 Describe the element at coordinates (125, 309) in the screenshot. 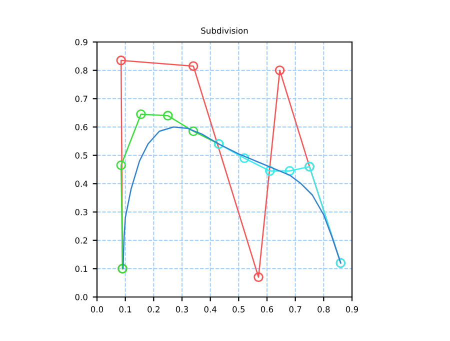

I see `x-tick-label: 0.1` at that location.